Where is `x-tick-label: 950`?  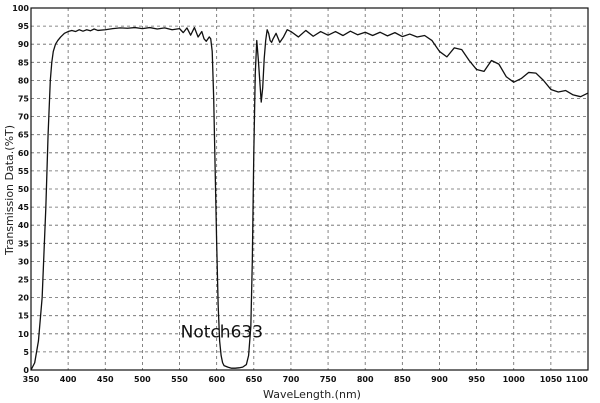
x-tick-label: 950 is located at coordinates (476, 379).